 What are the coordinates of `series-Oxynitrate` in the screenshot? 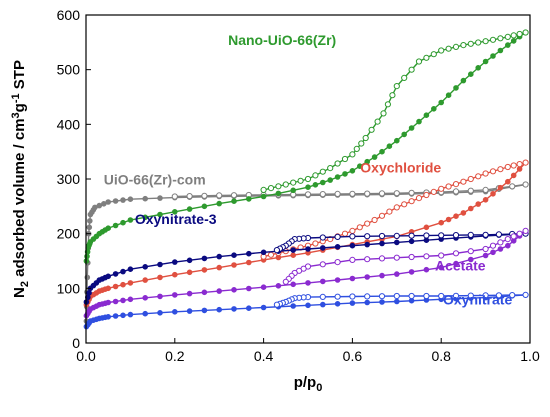 It's located at (306, 310).